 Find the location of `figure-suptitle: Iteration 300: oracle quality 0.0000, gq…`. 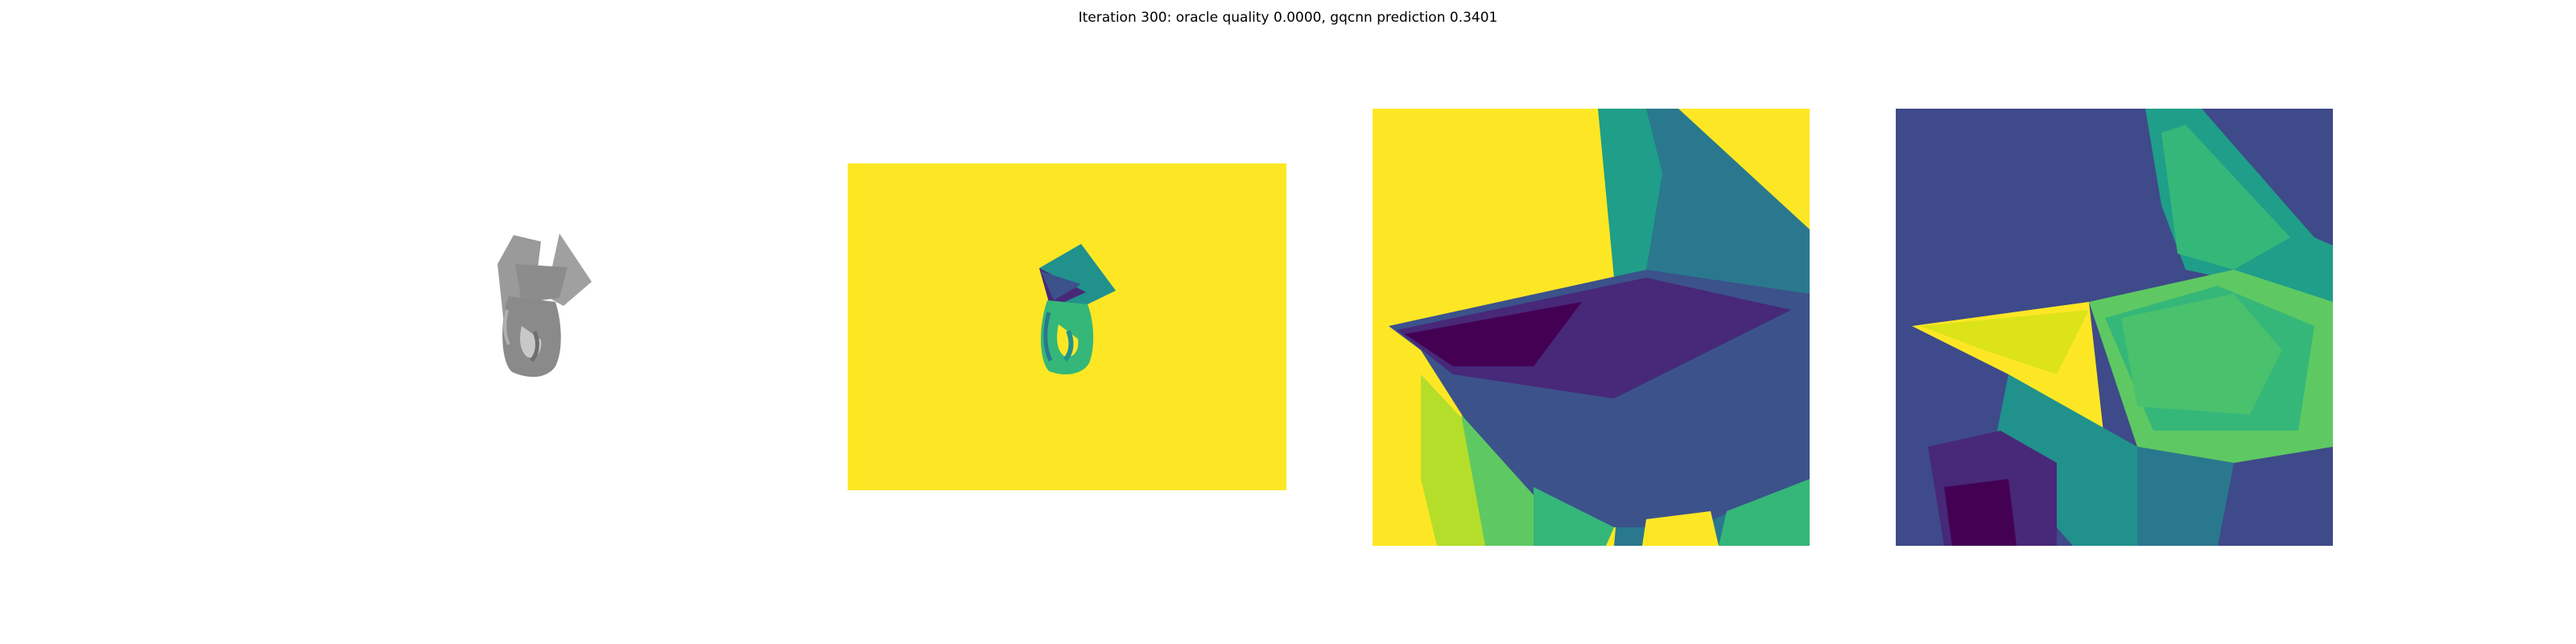

figure-suptitle: Iteration 300: oracle quality 0.0000, gq… is located at coordinates (1288, 18).